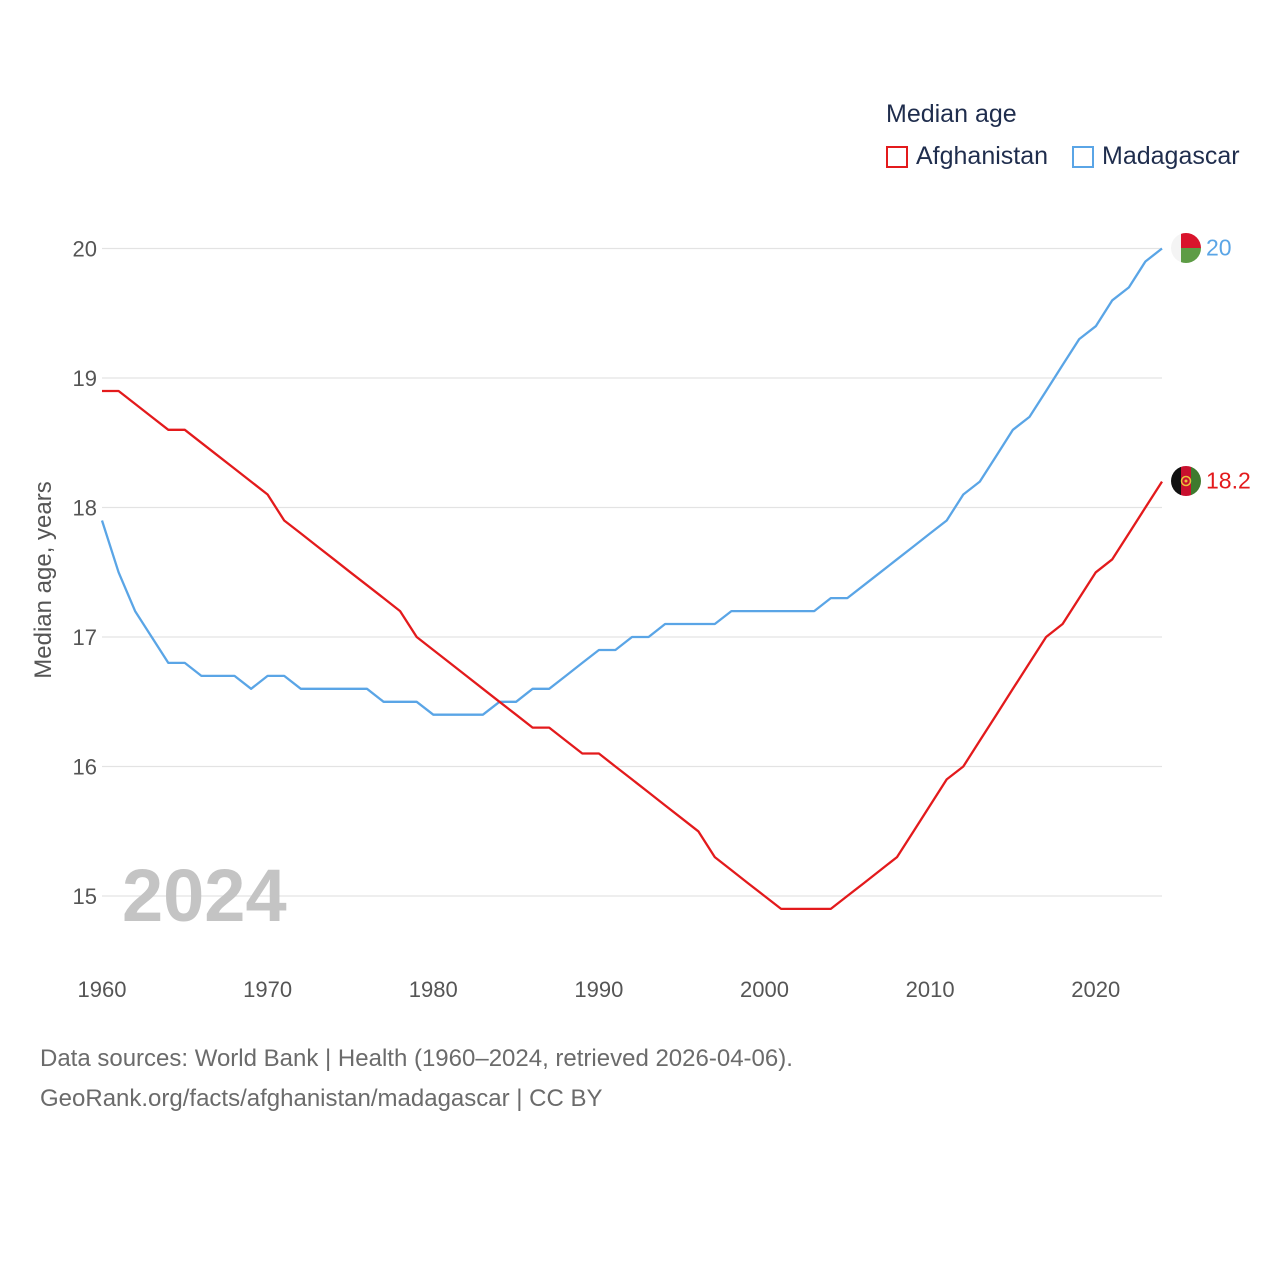 Image resolution: width=1280 pixels, height=1280 pixels. I want to click on legend-item-madagascar: Madagascar, so click(1156, 156).